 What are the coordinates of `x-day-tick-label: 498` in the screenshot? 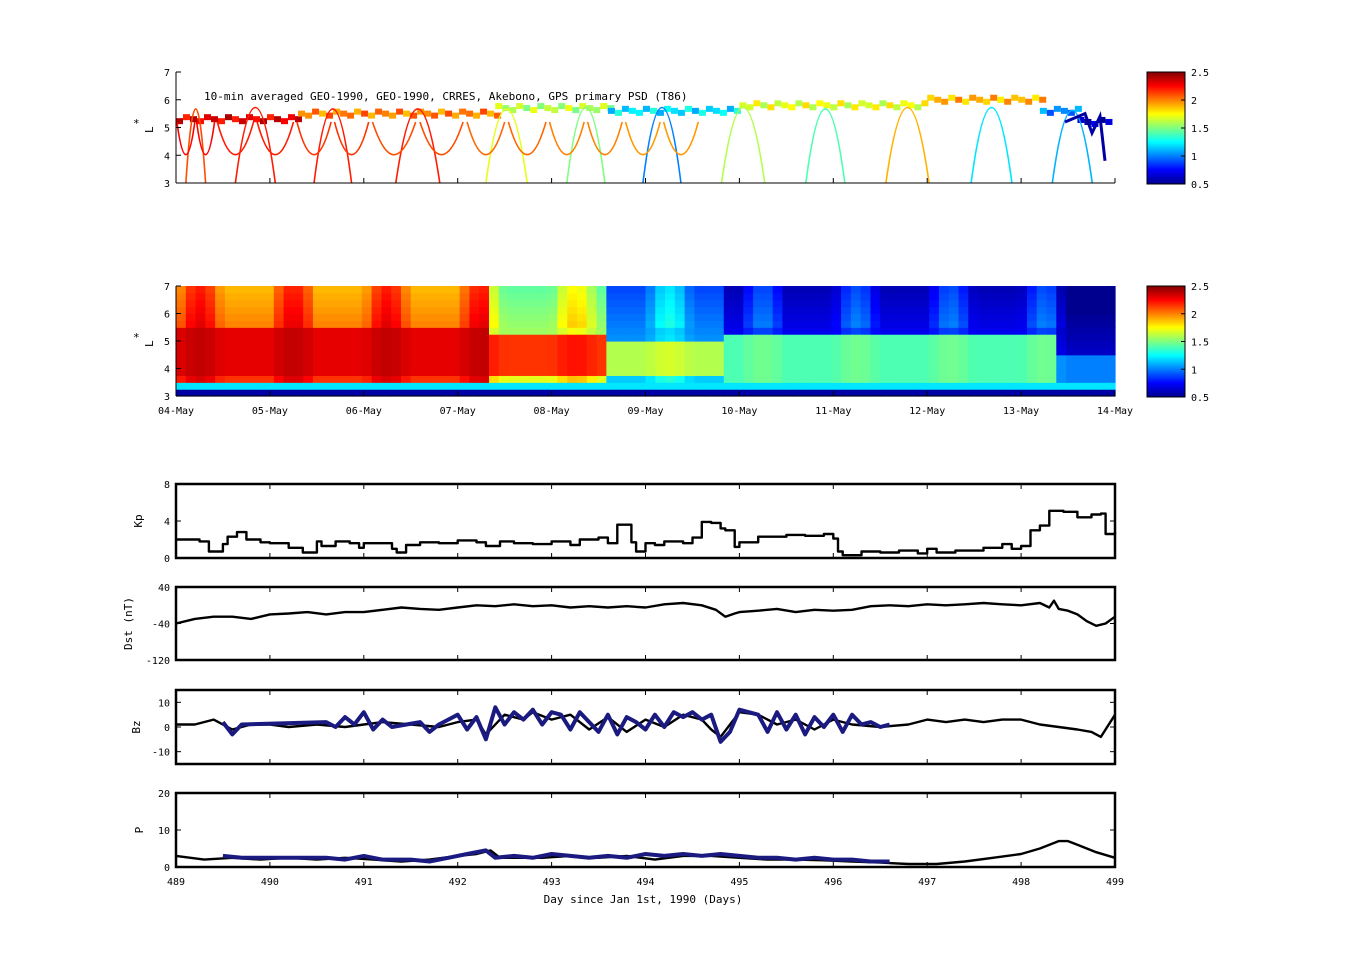 It's located at (1021, 882).